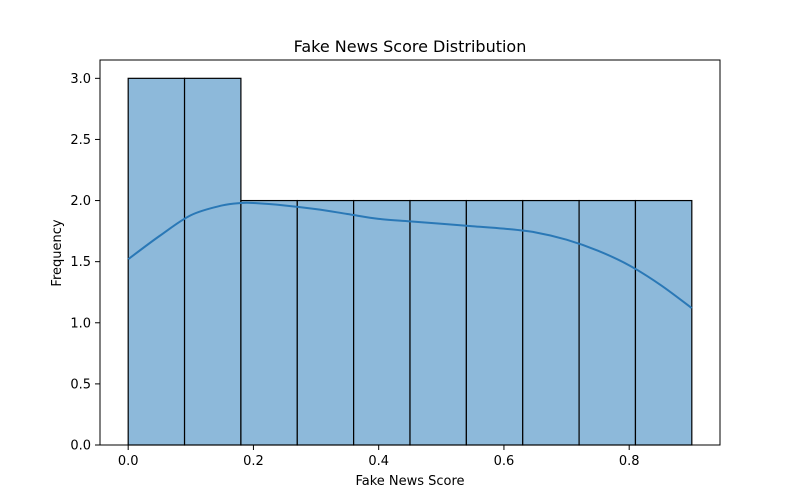  What do you see at coordinates (410, 46) in the screenshot?
I see `chart-title: Fake News Score Distribution` at bounding box center [410, 46].